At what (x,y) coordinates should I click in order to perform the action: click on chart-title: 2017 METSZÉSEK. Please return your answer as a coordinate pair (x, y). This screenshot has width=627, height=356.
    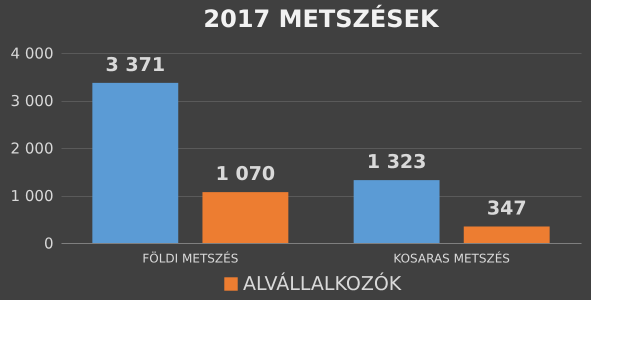
    Looking at the image, I should click on (321, 18).